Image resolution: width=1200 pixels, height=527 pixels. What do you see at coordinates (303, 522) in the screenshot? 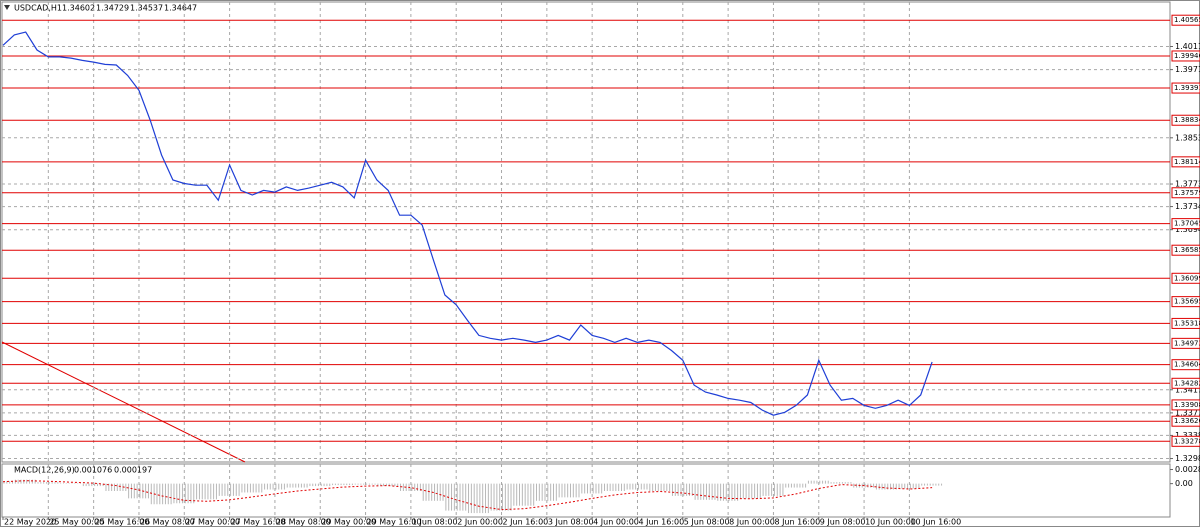
I see `x-tick-label: 28 May 08:00` at bounding box center [303, 522].